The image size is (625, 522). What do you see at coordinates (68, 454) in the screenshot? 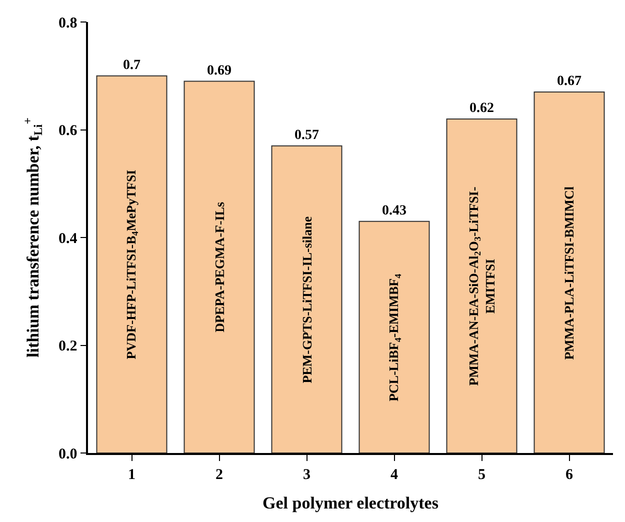
I see `y-tick-label: 0.0` at bounding box center [68, 454].